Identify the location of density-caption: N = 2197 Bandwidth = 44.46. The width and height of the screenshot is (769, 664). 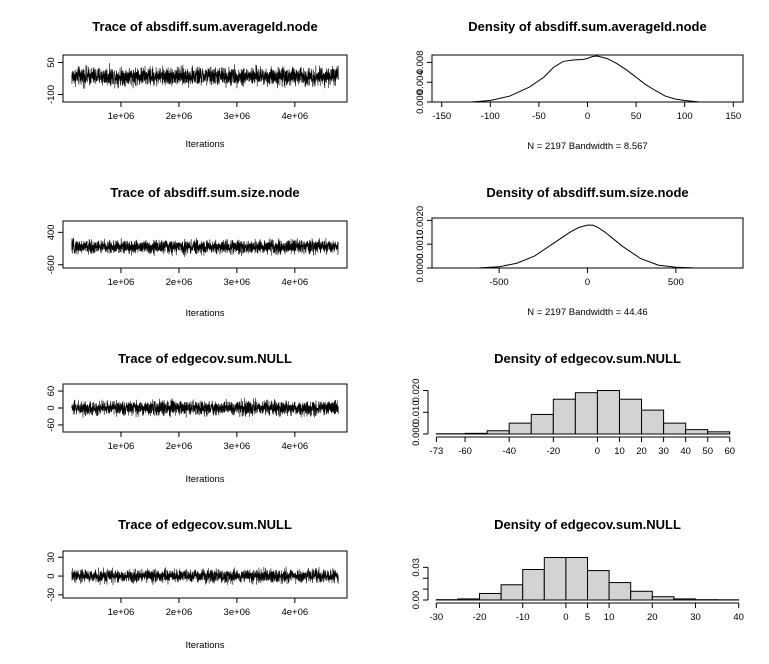
(587, 312).